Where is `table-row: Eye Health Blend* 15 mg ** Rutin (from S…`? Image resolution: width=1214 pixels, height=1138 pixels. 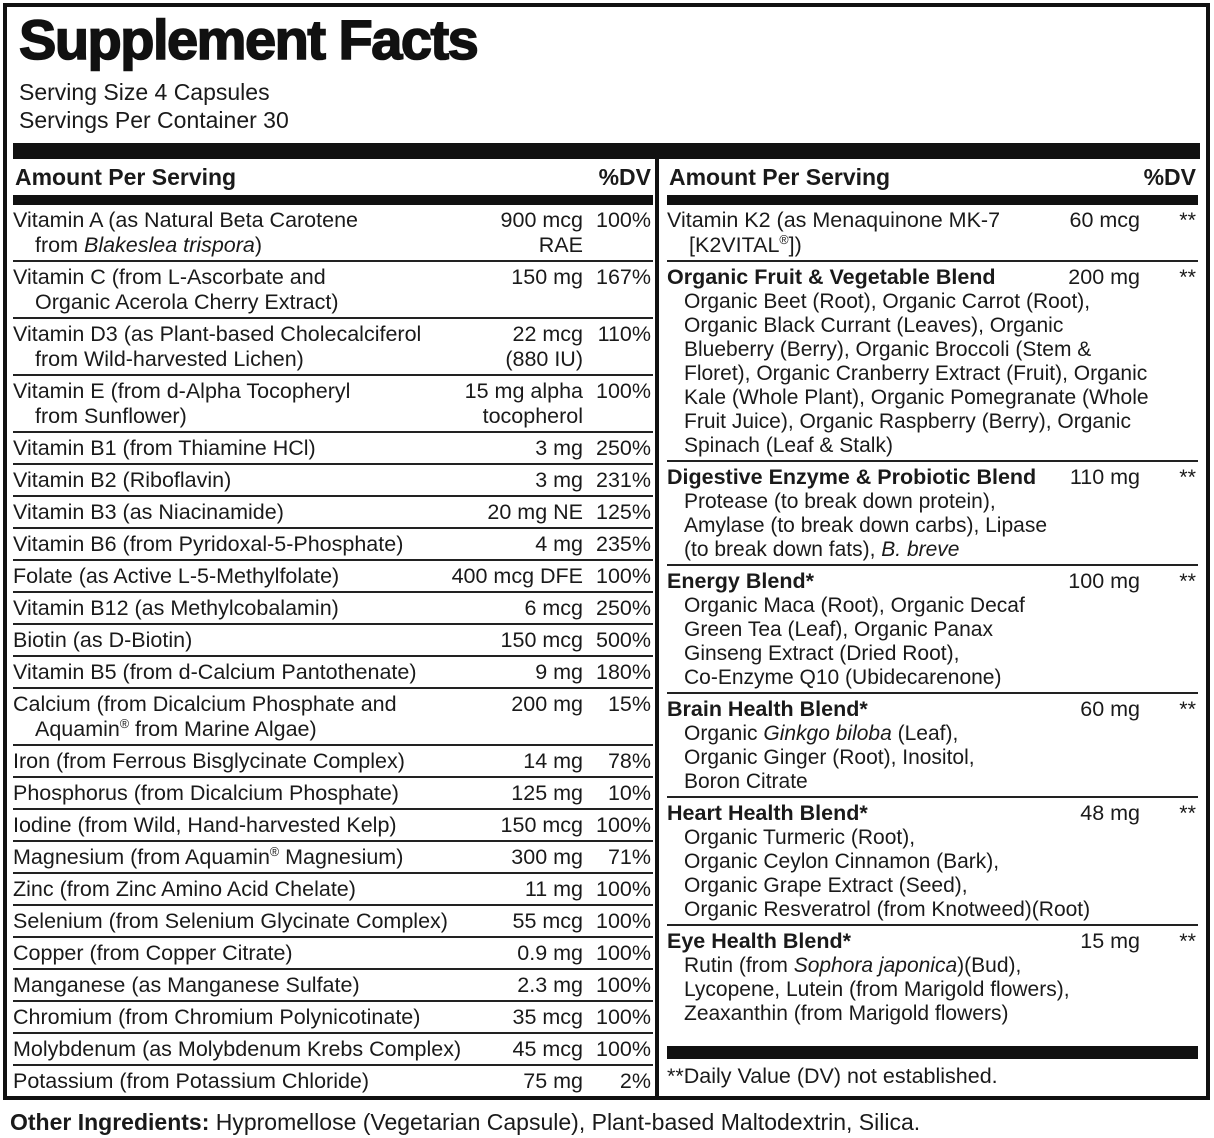 table-row: Eye Health Blend* 15 mg ** Rutin (from S… is located at coordinates (932, 976).